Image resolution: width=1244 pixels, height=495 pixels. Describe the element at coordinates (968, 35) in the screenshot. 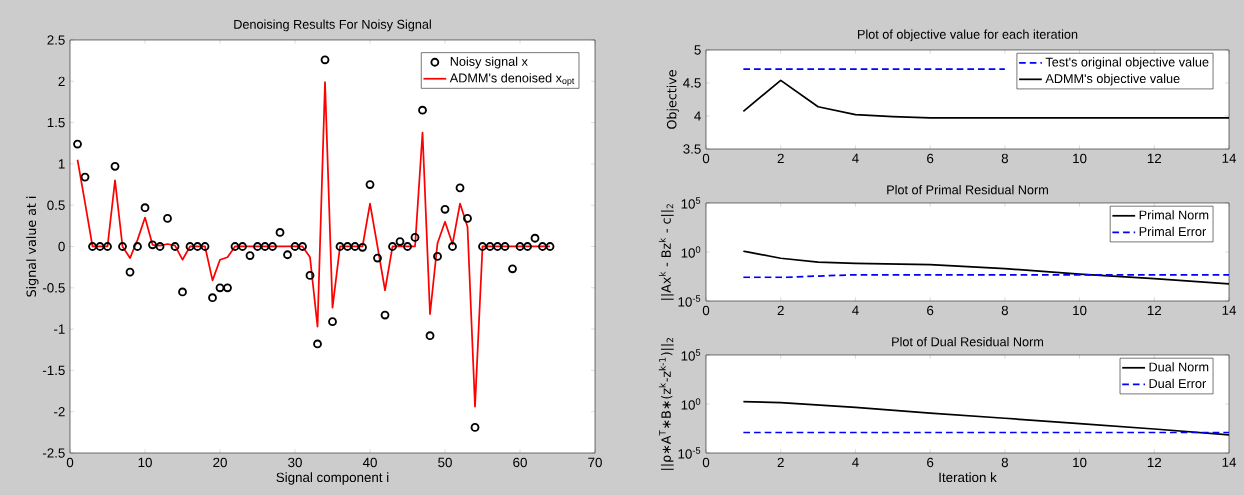

I see `chart-title: Plot of objective value for each iteration` at that location.